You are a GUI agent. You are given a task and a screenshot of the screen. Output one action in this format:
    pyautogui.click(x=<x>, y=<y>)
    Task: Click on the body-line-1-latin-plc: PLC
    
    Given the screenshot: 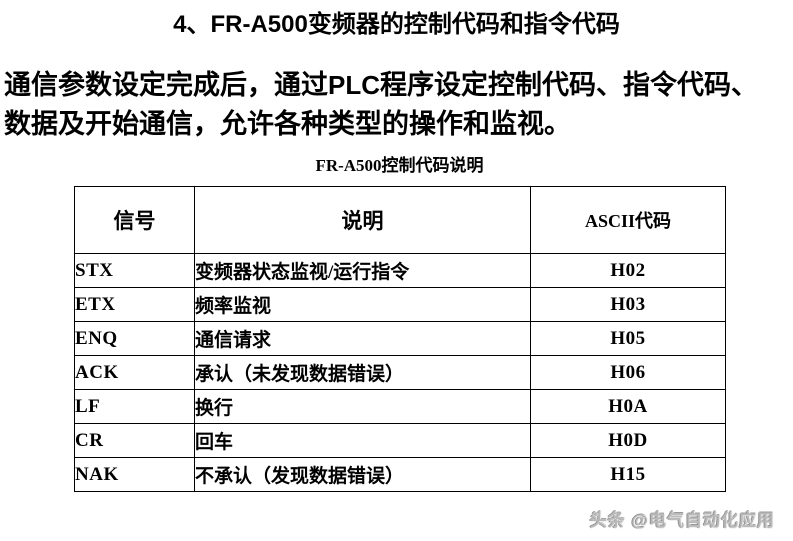 What is the action you would take?
    pyautogui.click(x=354, y=85)
    